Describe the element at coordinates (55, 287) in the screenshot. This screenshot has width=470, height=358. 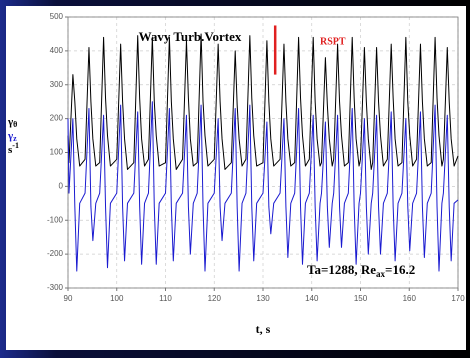
I see `y-tick-label: -300` at that location.